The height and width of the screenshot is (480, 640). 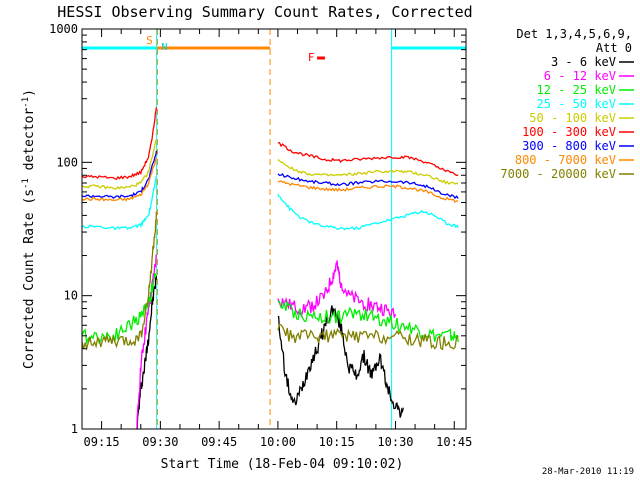 I want to click on legend-item-label: 25 - 50 keV, so click(x=576, y=104).